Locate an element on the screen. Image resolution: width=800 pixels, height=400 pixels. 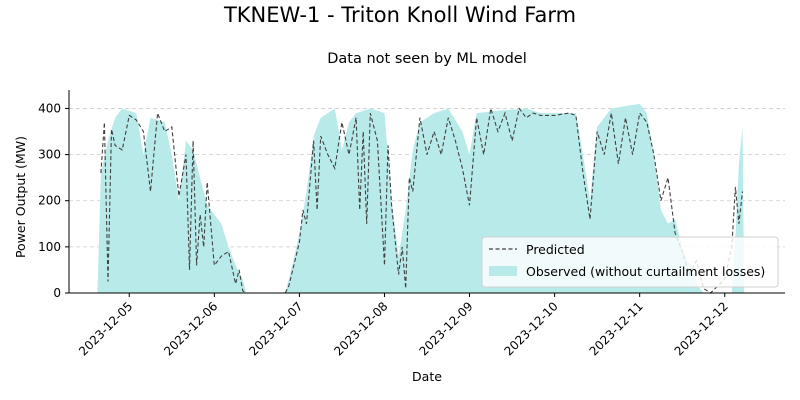
x-tick-label: 2023-12-11 is located at coordinates (616, 328).